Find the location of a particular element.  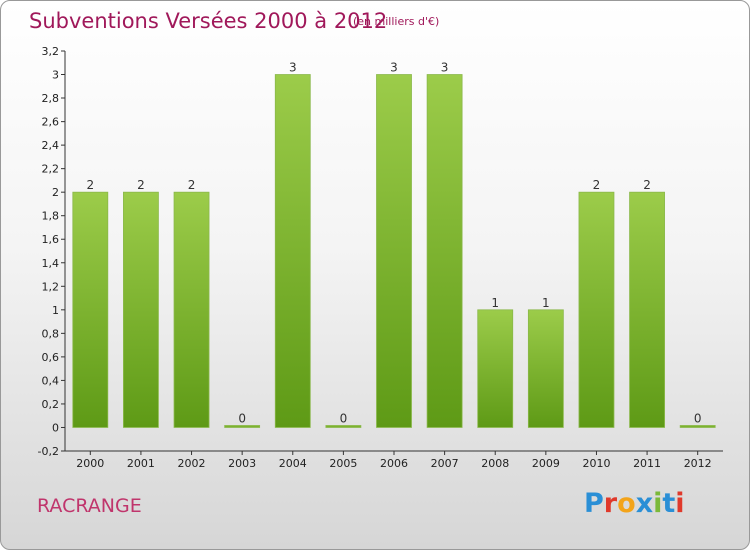

y-tick-label: 1,2 is located at coordinates (51, 286).